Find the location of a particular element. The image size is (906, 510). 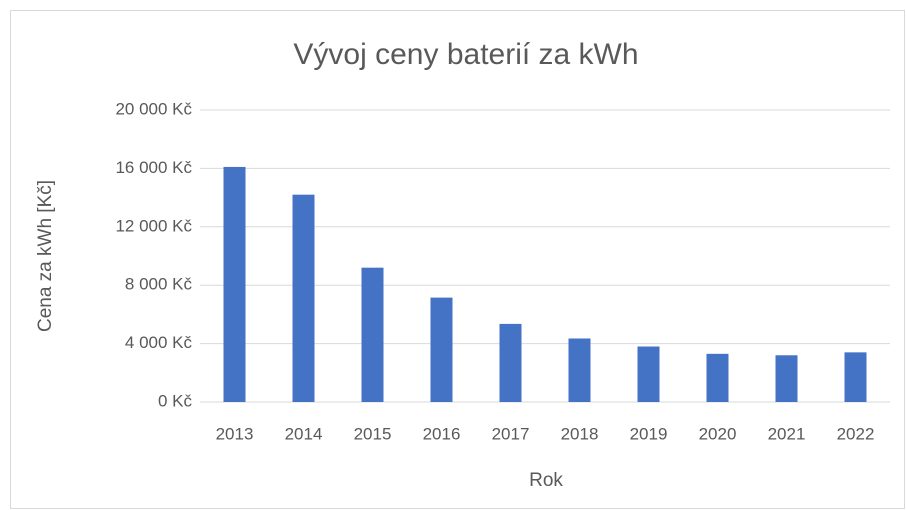

y-tick-label: 20 000 Kč is located at coordinates (153, 108).